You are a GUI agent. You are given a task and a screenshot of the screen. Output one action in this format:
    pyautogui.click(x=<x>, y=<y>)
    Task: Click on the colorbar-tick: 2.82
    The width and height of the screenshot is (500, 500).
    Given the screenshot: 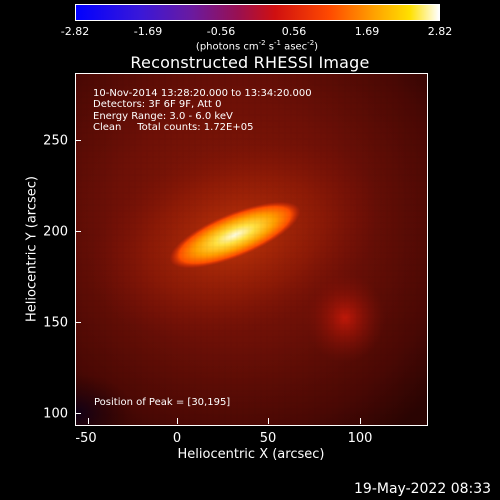 What is the action you would take?
    pyautogui.click(x=440, y=31)
    